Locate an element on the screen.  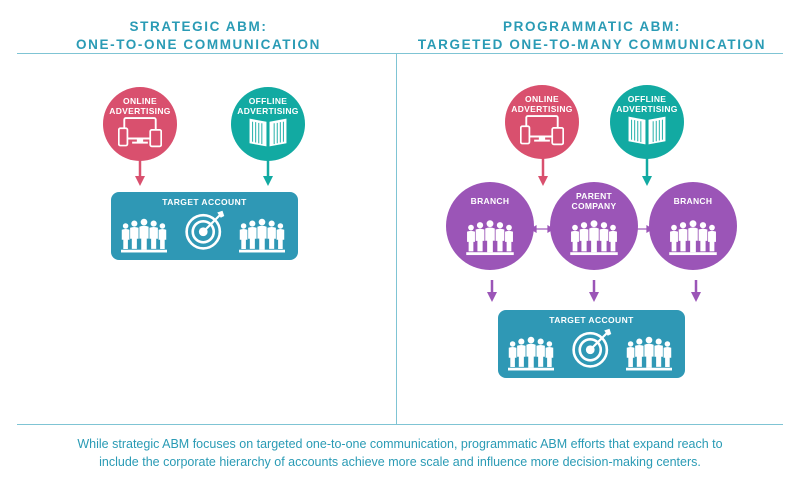
left-online-arrow is located at coordinates (140, 173).